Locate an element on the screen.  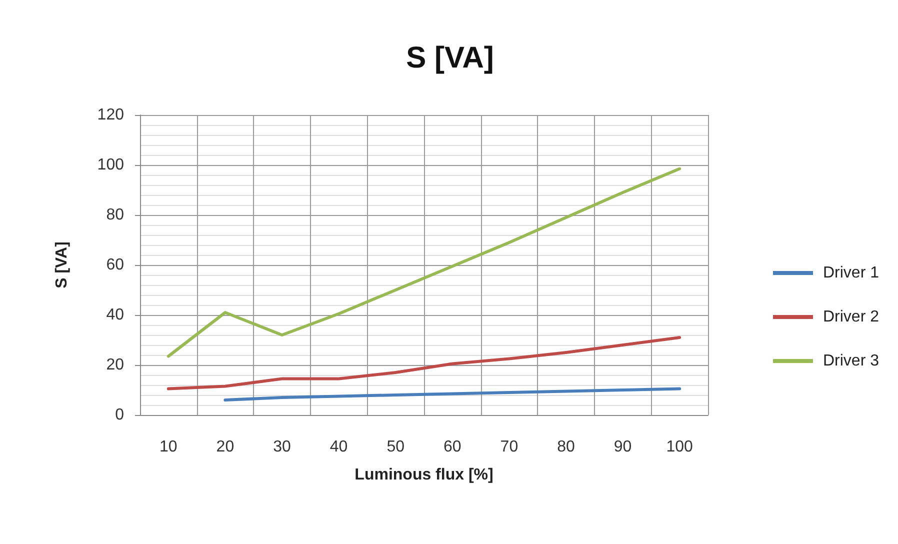
chart-title: S [VA] is located at coordinates (450, 58).